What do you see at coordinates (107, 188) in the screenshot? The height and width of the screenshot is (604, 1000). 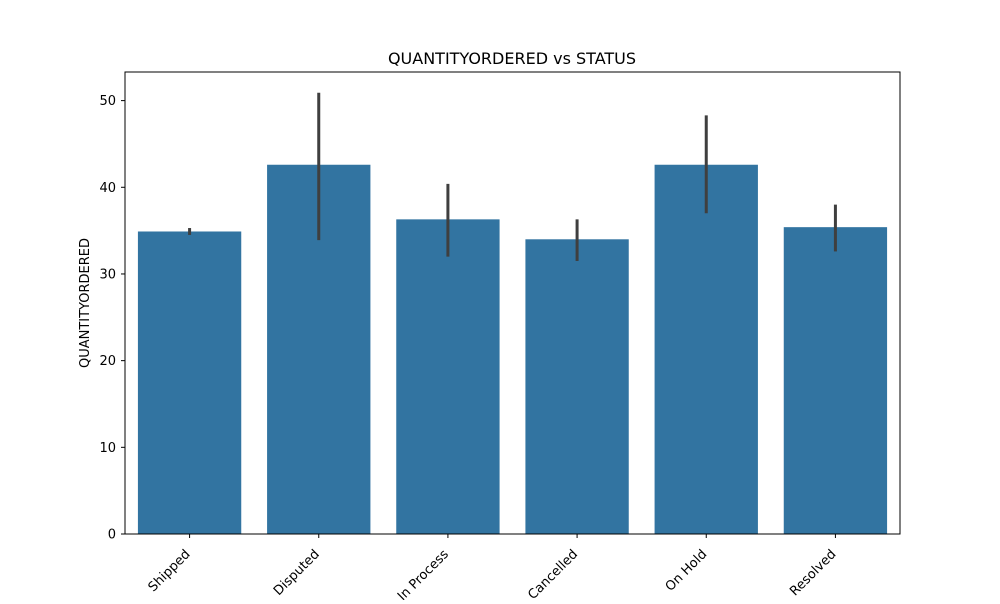 I see `y-tick-label: 40` at bounding box center [107, 188].